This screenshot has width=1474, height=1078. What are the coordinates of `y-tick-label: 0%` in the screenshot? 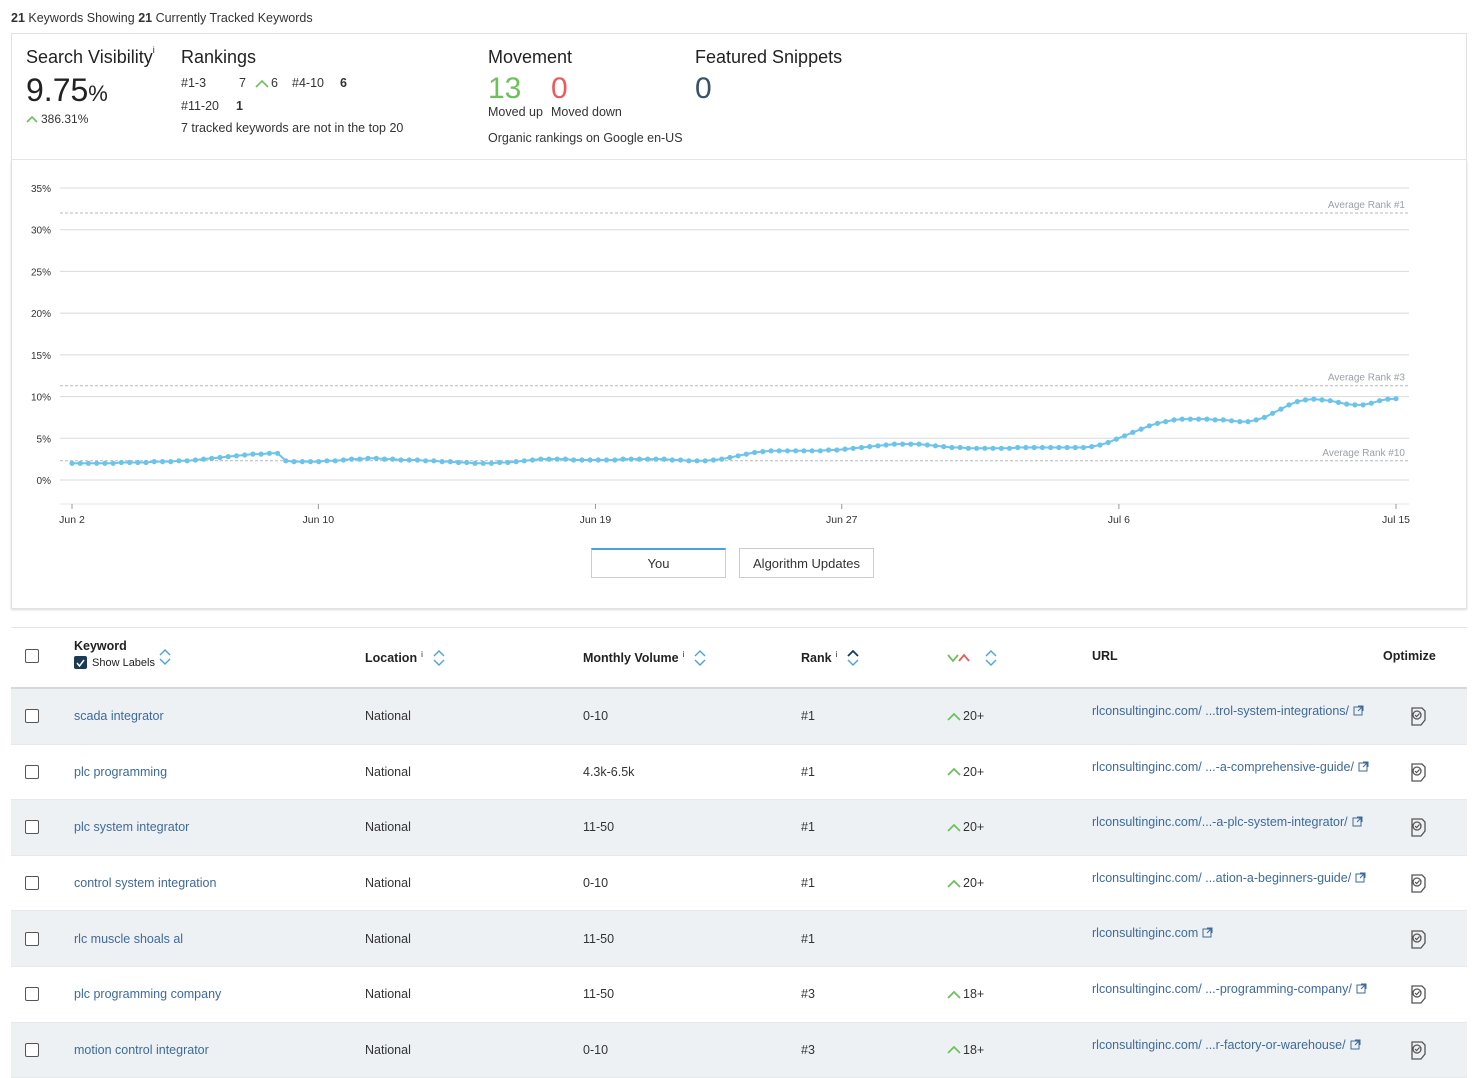 It's located at (44, 481).